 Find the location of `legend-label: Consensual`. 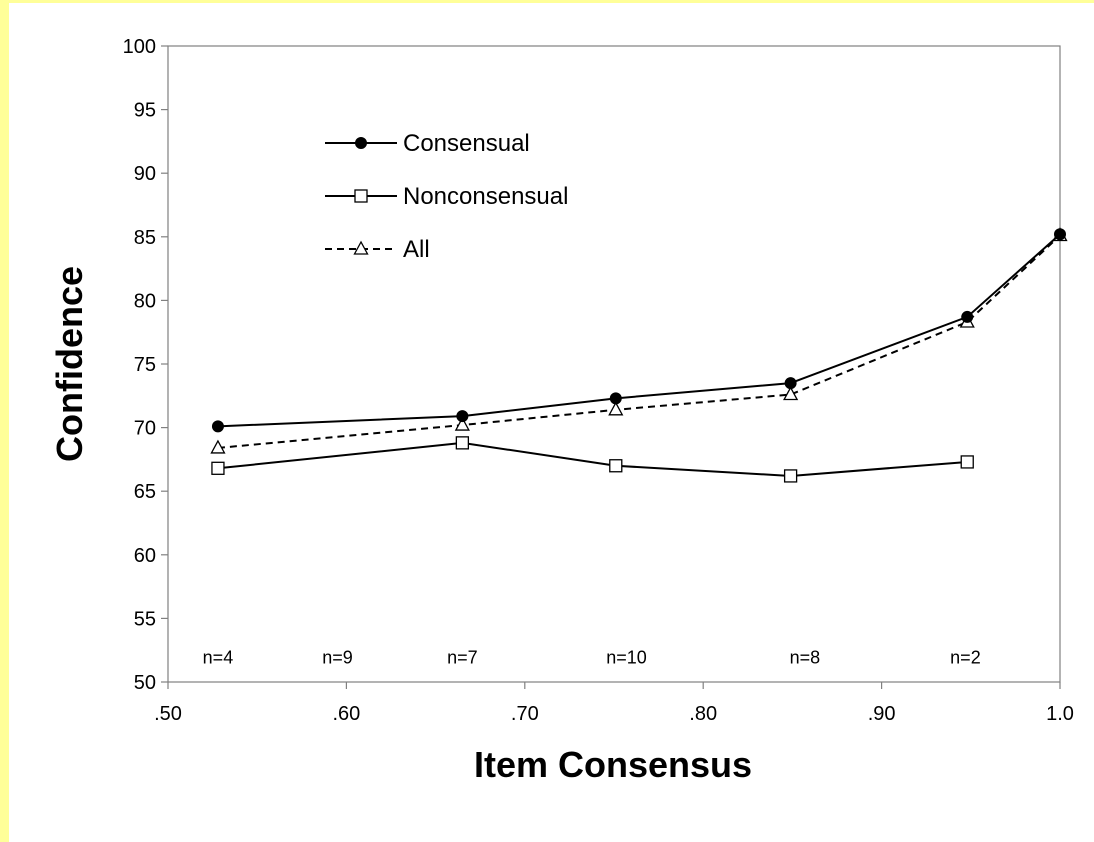

legend-label: Consensual is located at coordinates (466, 143).